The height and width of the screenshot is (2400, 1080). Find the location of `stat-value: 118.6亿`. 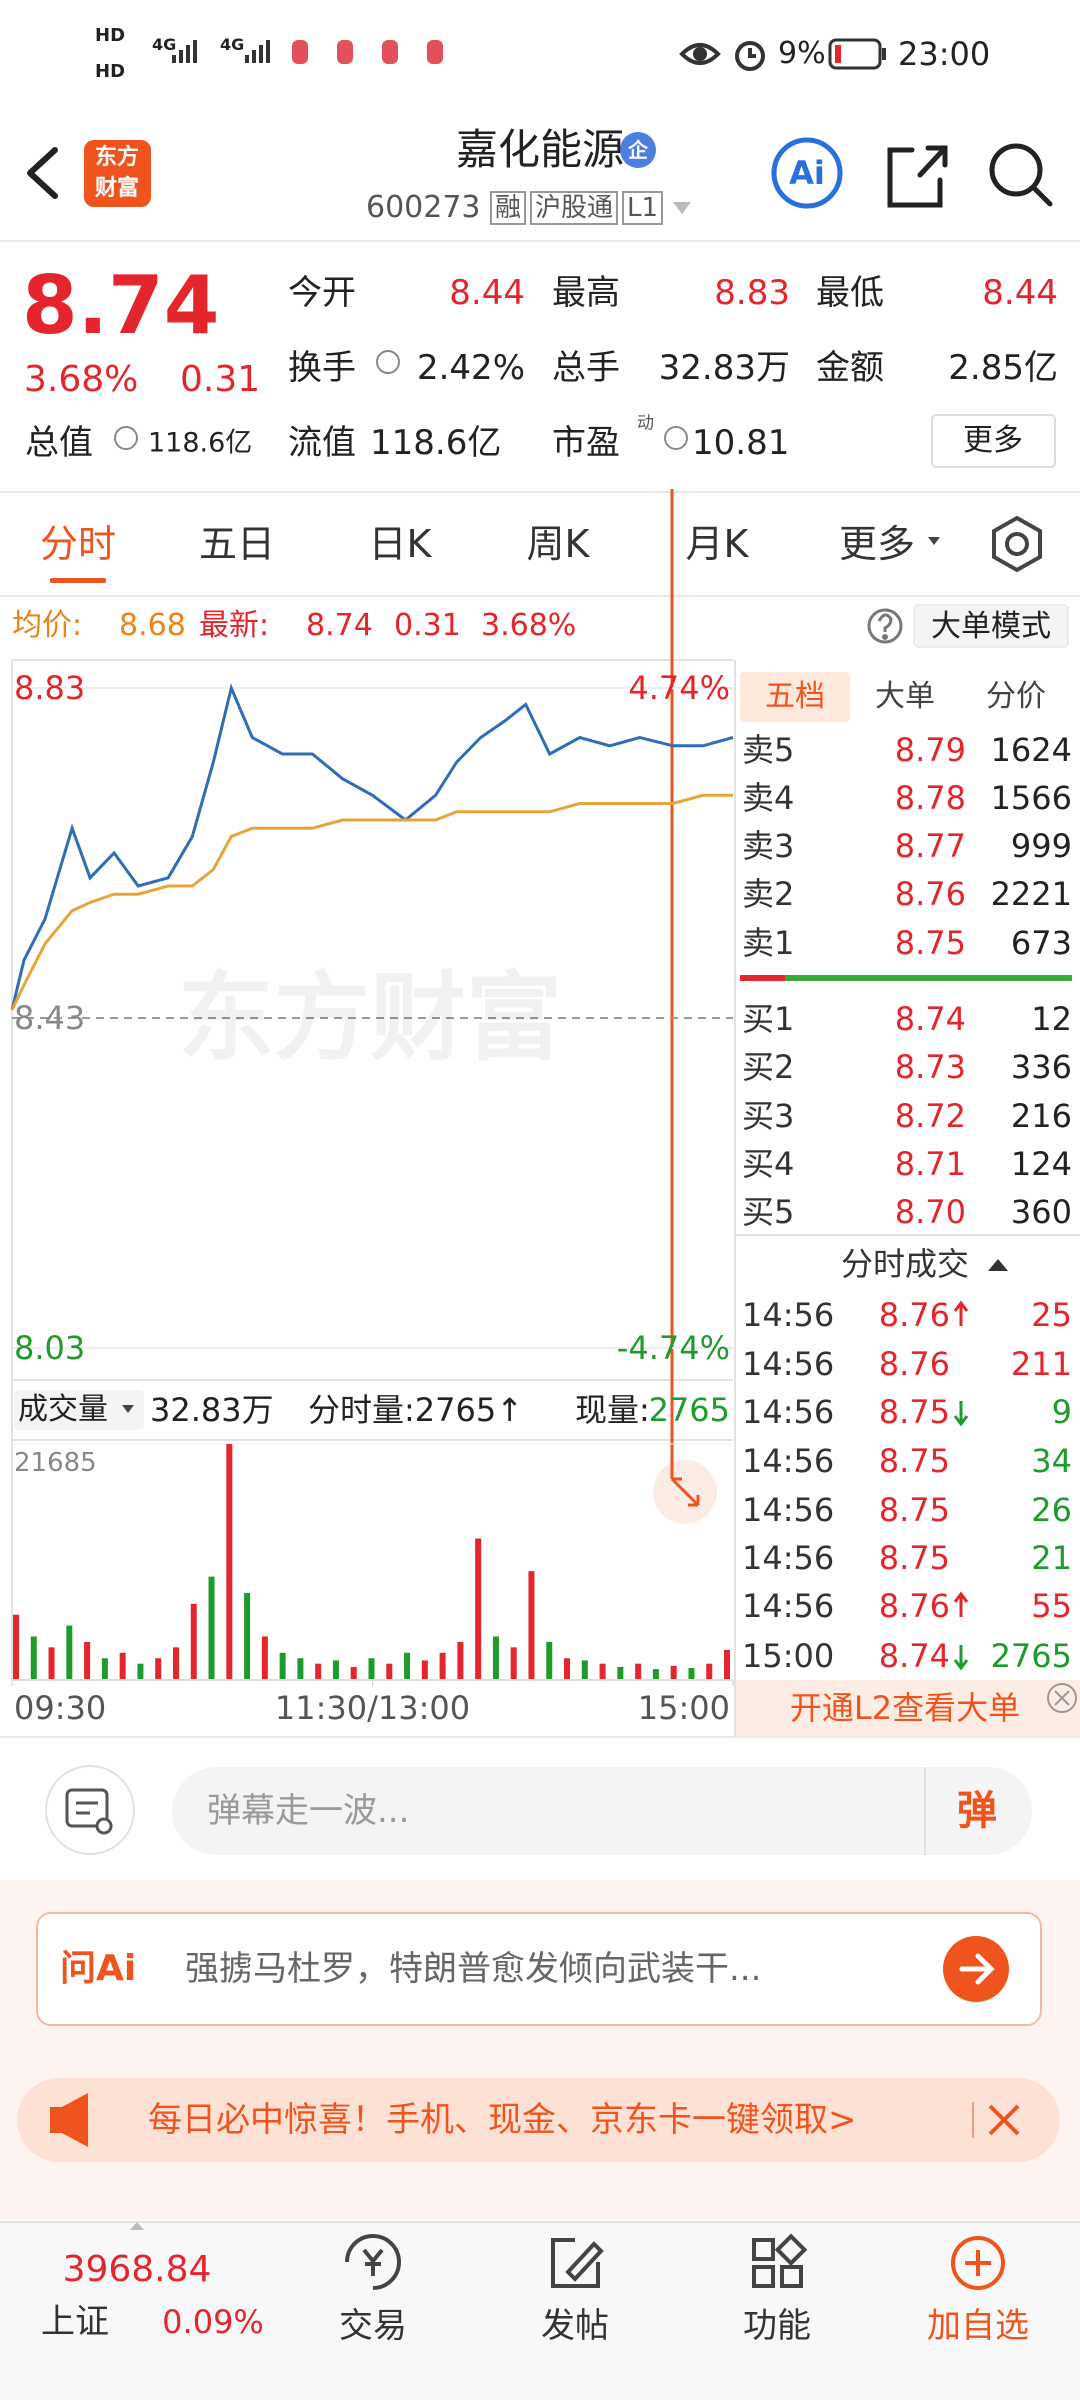

stat-value: 118.6亿 is located at coordinates (436, 443).